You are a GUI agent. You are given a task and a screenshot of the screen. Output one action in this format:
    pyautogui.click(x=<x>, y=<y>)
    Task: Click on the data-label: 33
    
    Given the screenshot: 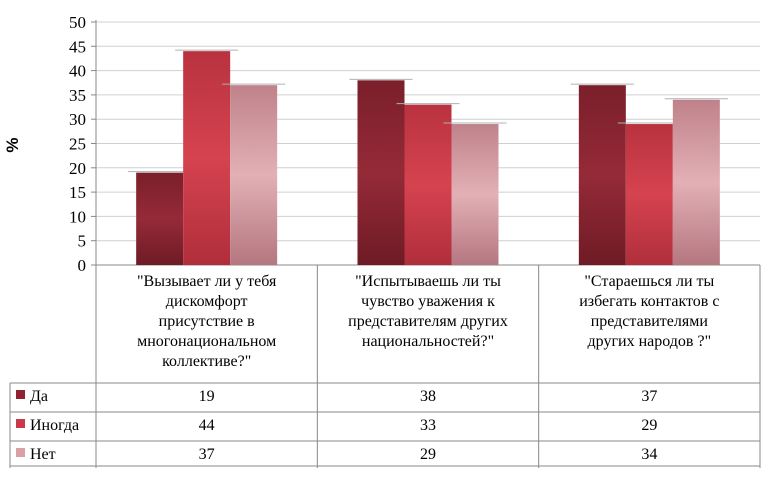 What is the action you would take?
    pyautogui.click(x=428, y=425)
    